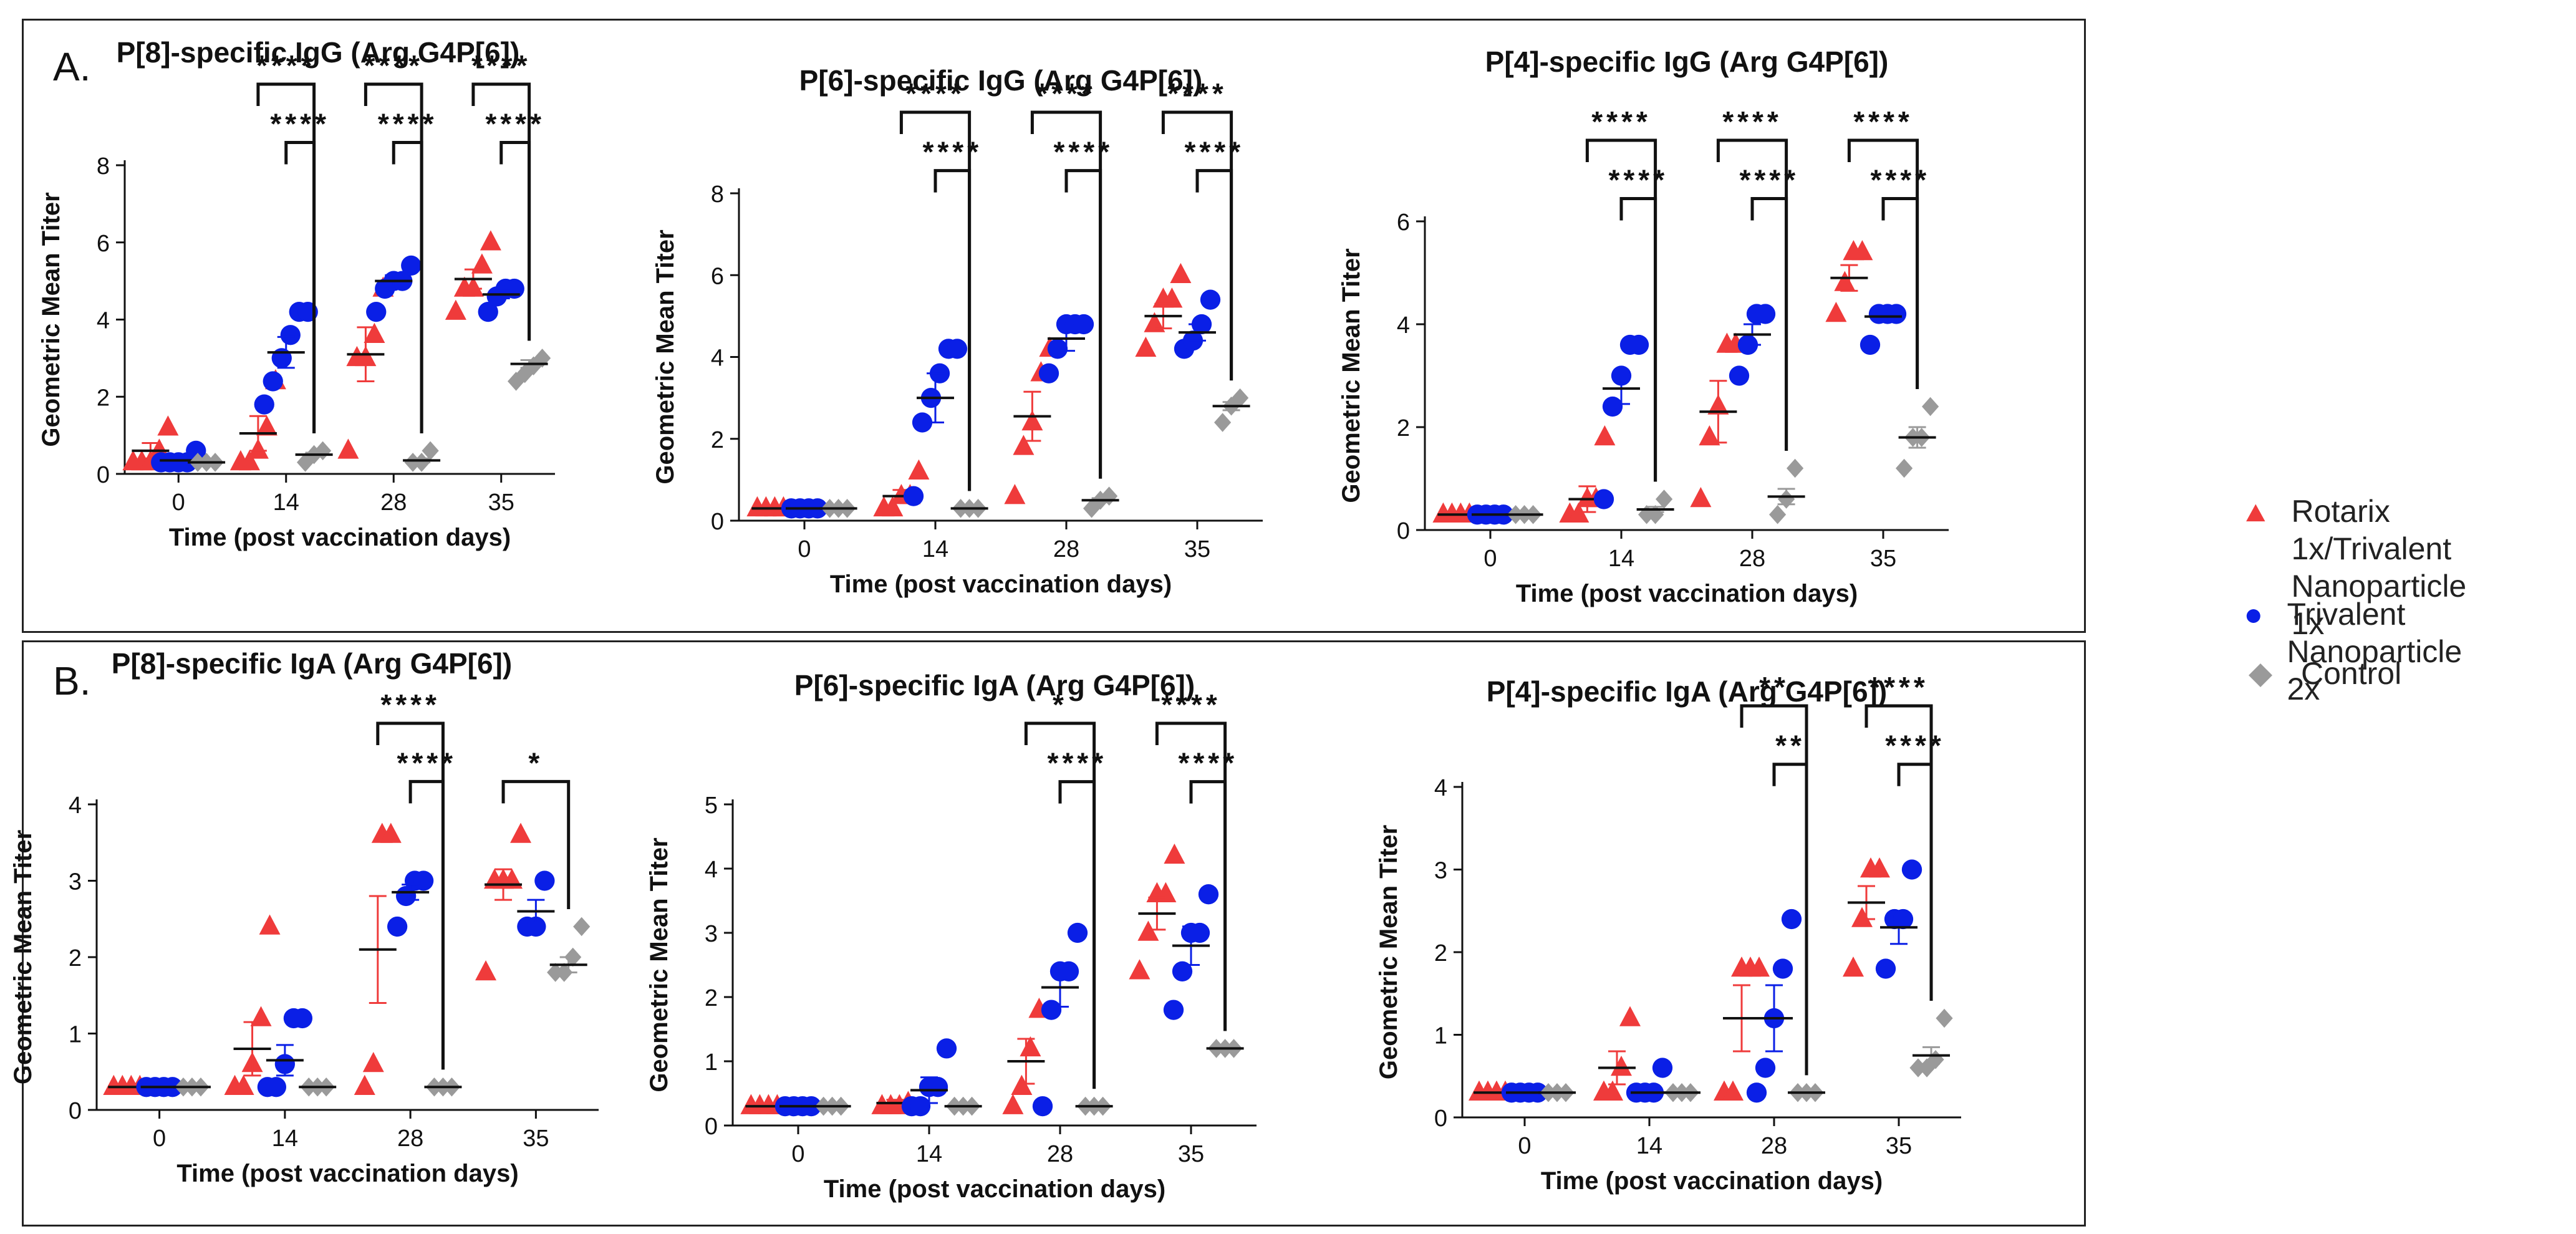 The image size is (2576, 1234). Describe the element at coordinates (711, 806) in the screenshot. I see `y-tick-label: 5` at that location.